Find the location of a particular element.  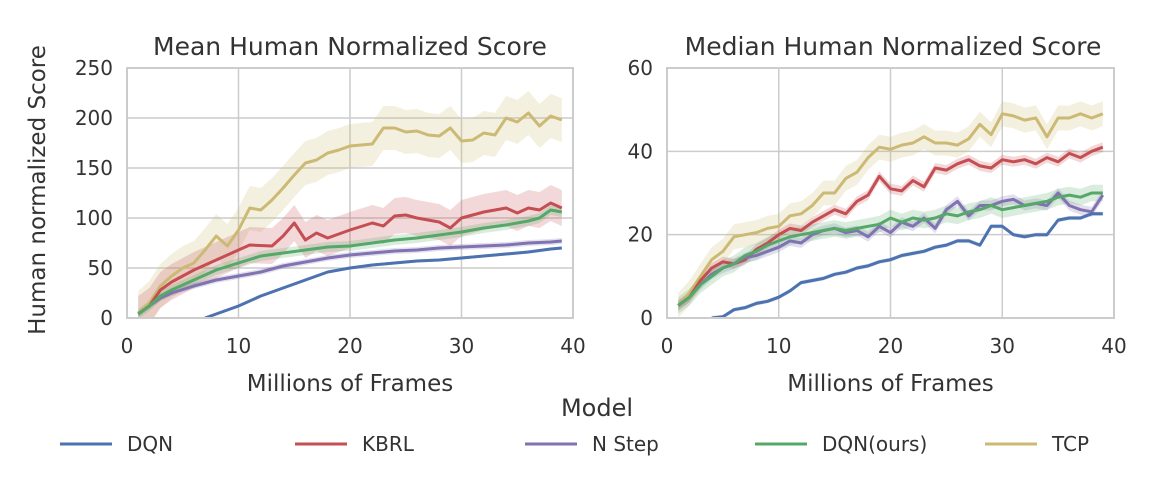

legend-label-tcp: TCP is located at coordinates (1070, 444).